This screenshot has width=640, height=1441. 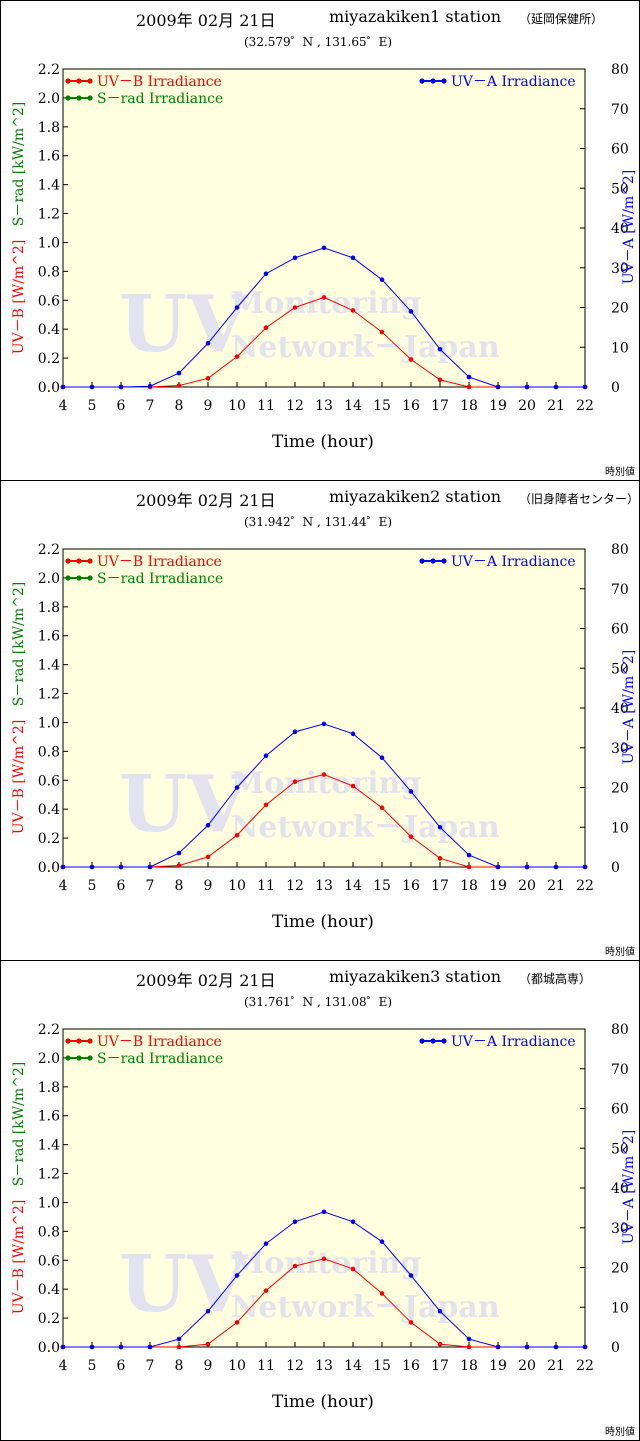 I want to click on y-right-tick-label: 70, so click(x=620, y=110).